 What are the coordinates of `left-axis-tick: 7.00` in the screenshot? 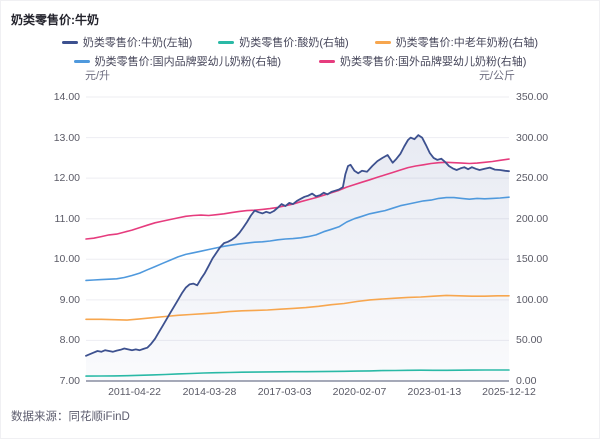 It's located at (69, 381).